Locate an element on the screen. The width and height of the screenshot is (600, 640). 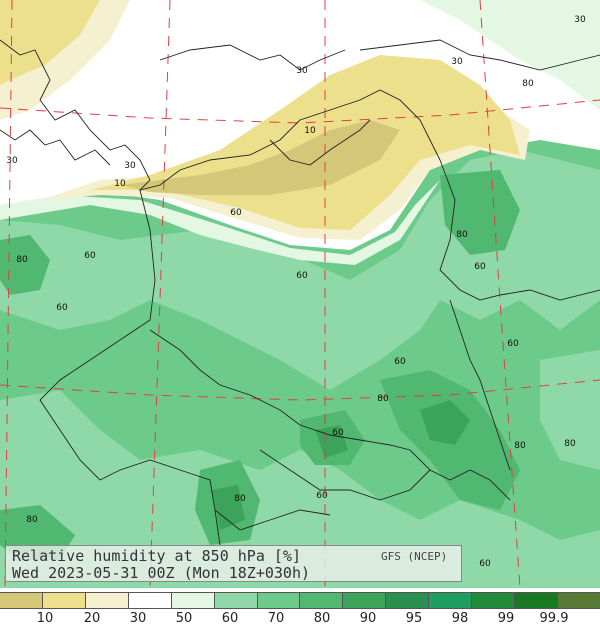
colorbar-tick-label: 90 is located at coordinates (368, 618).